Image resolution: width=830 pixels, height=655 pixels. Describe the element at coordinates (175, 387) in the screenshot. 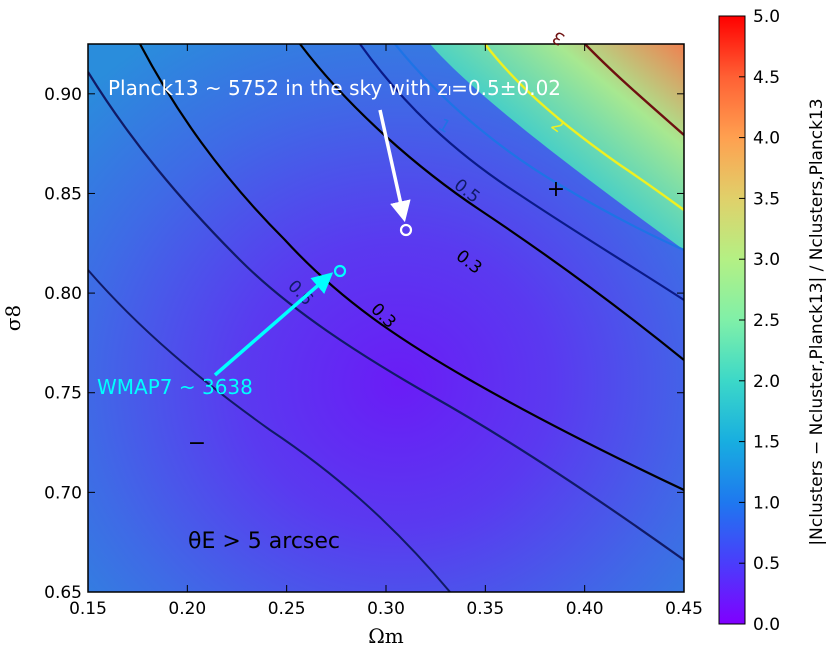

I see `wmap7-annotation: WMAP7 ~ 3638` at that location.